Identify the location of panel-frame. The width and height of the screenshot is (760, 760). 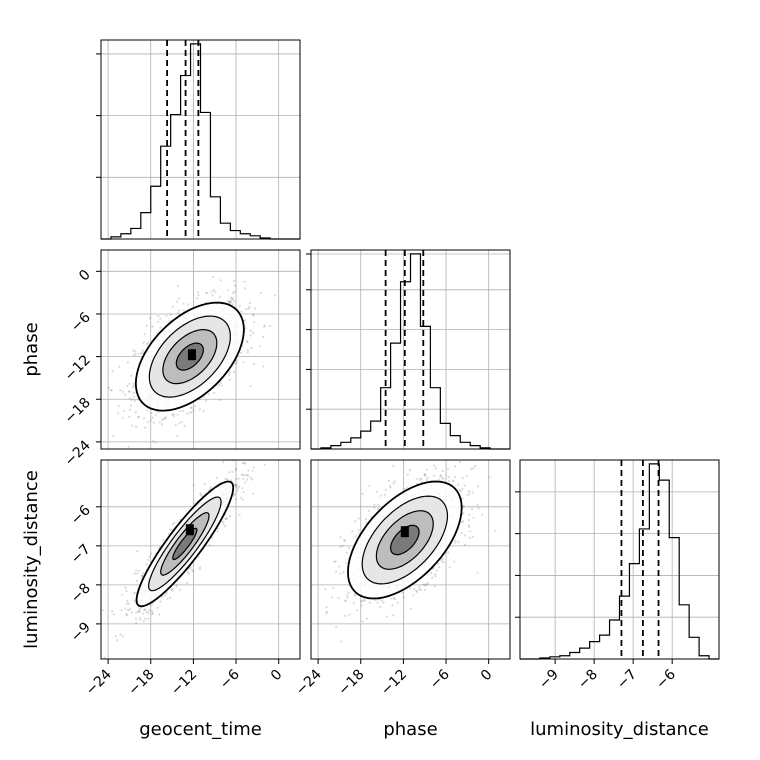
(410, 559).